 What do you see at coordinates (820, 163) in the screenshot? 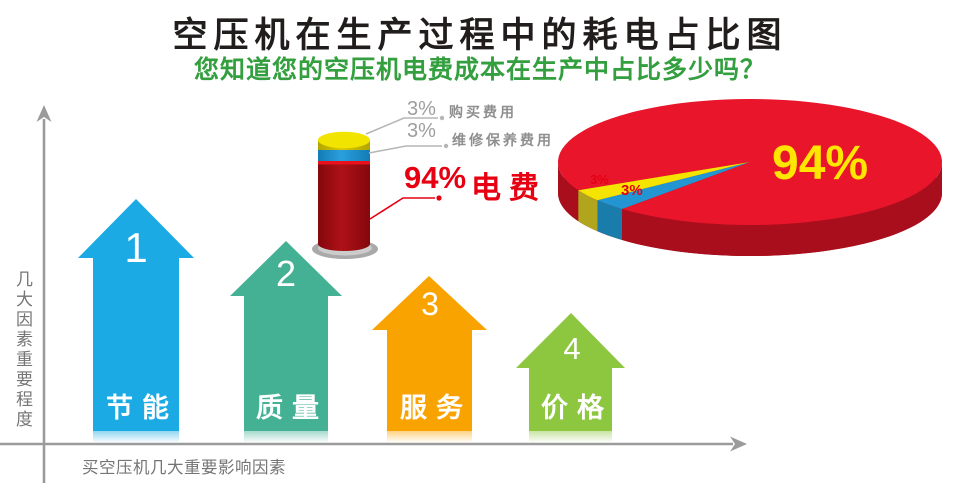
I see `pie-label-electricity: 94%` at bounding box center [820, 163].